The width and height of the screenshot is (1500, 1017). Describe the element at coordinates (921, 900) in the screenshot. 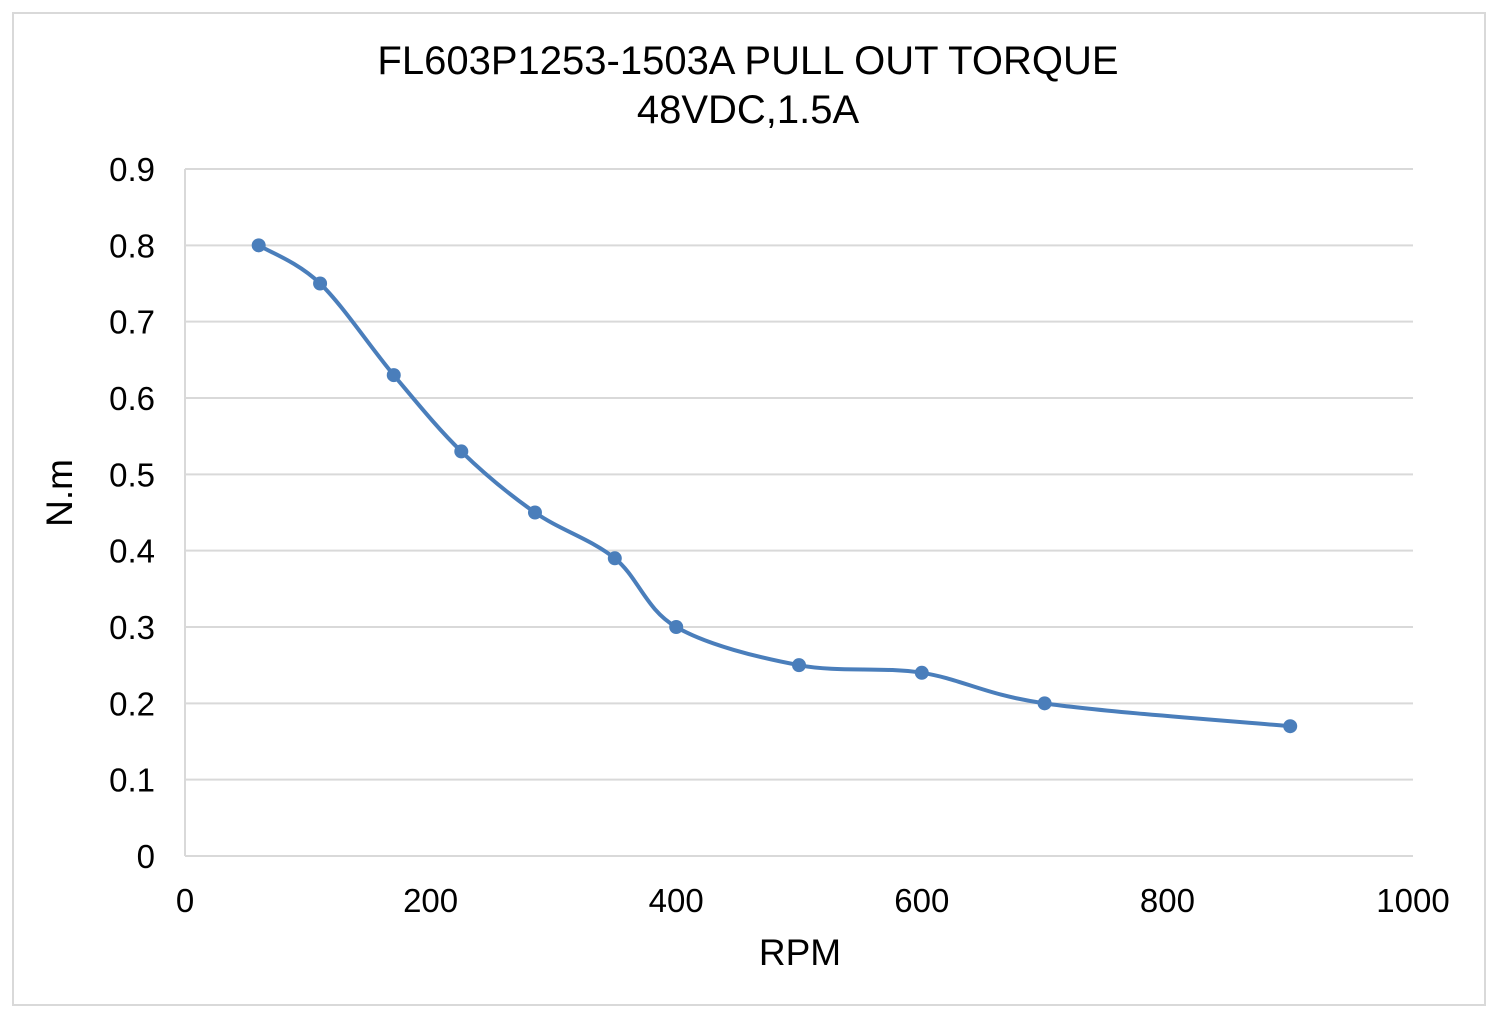

I see `x-tick-label: 600` at that location.